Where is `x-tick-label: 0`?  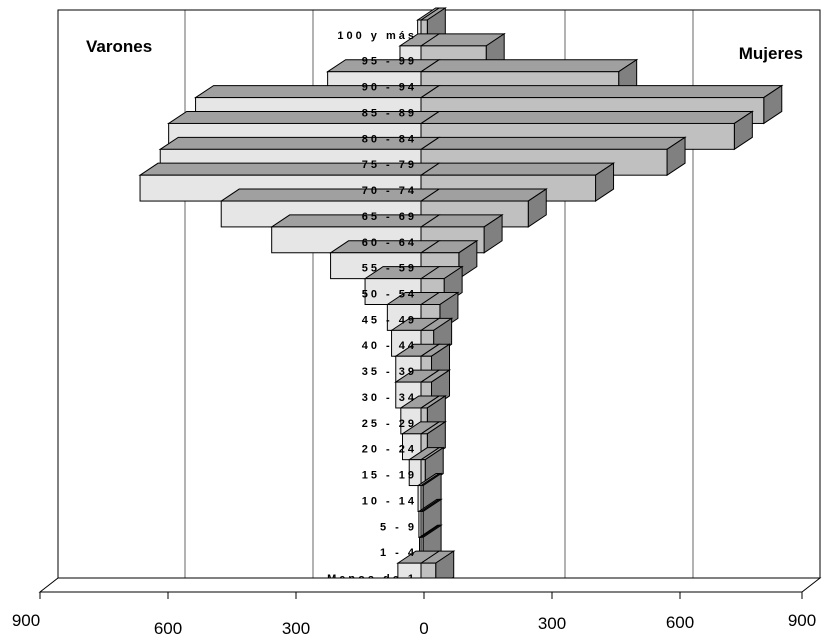
x-tick-label: 0 is located at coordinates (423, 627).